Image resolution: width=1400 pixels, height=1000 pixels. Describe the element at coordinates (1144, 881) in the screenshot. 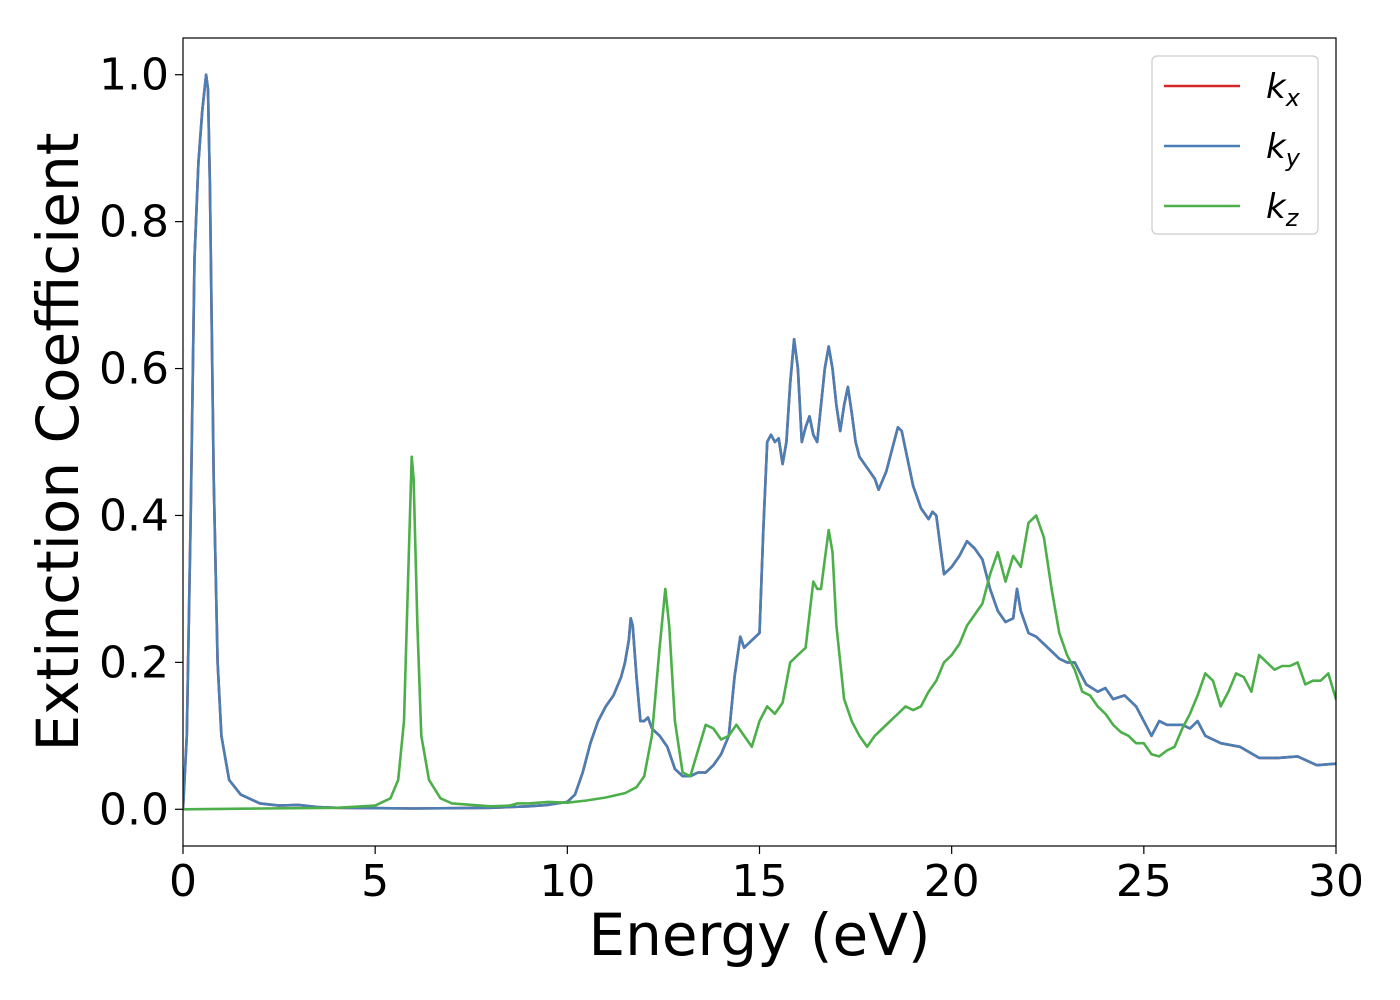

I see `x-tick-label: 25` at that location.